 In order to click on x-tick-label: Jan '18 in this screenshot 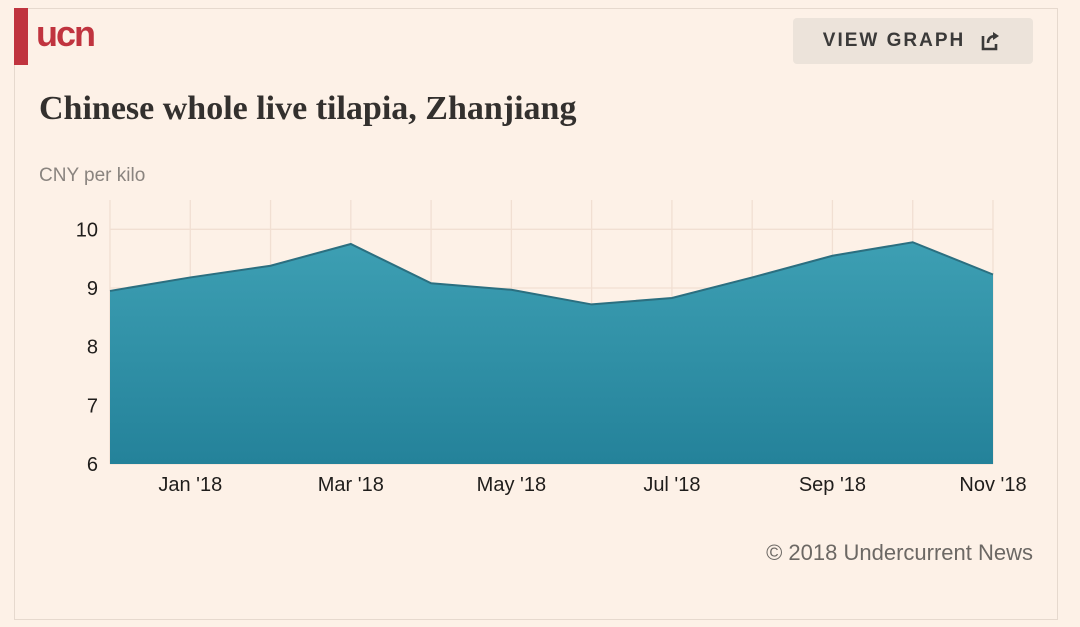, I will do `click(190, 485)`.